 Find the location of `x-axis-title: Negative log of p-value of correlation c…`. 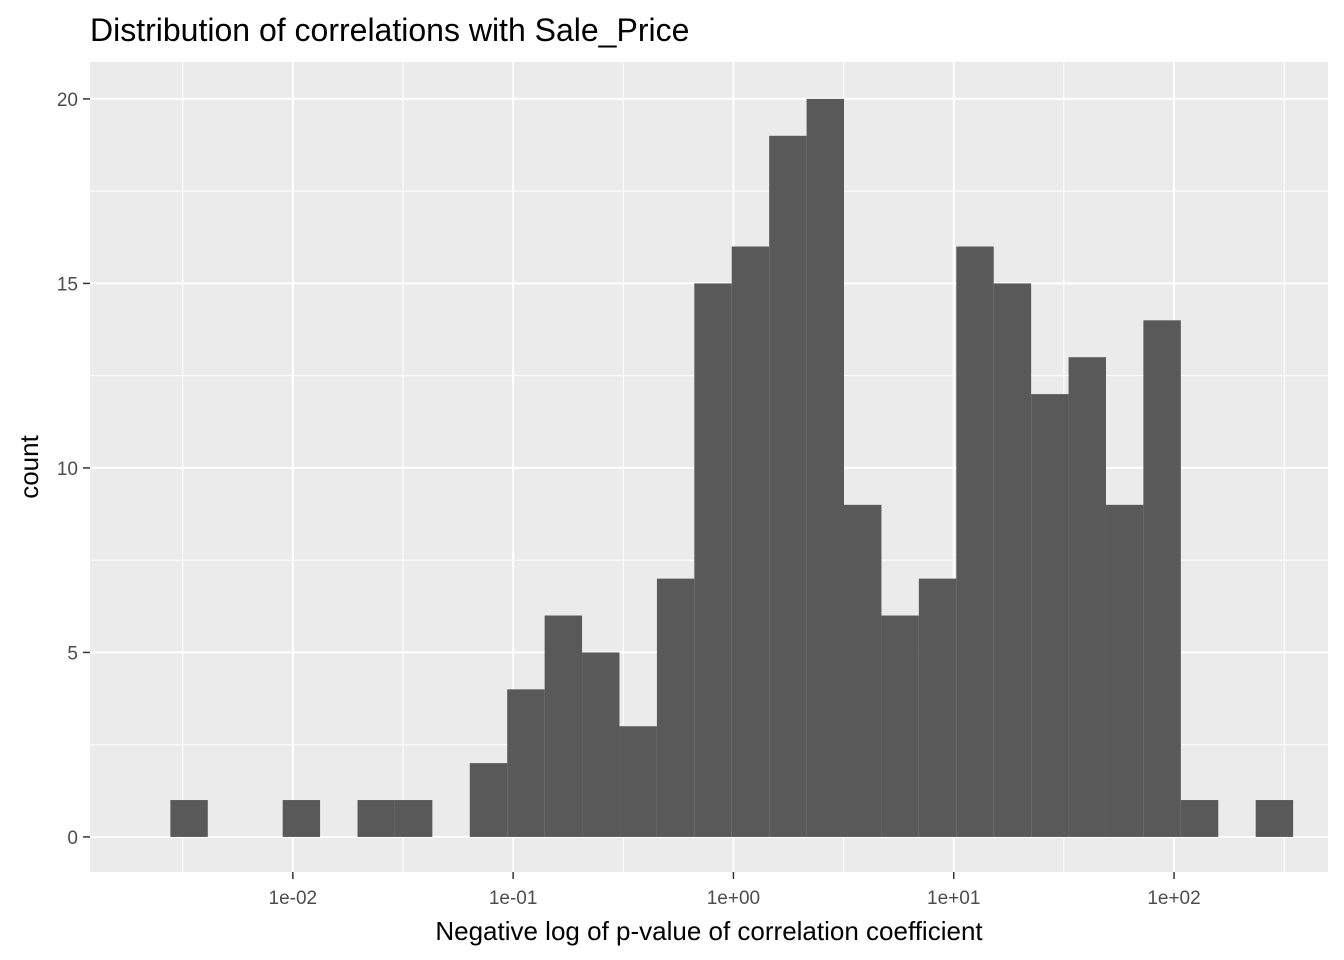

x-axis-title: Negative log of p-value of correlation c… is located at coordinates (709, 931).